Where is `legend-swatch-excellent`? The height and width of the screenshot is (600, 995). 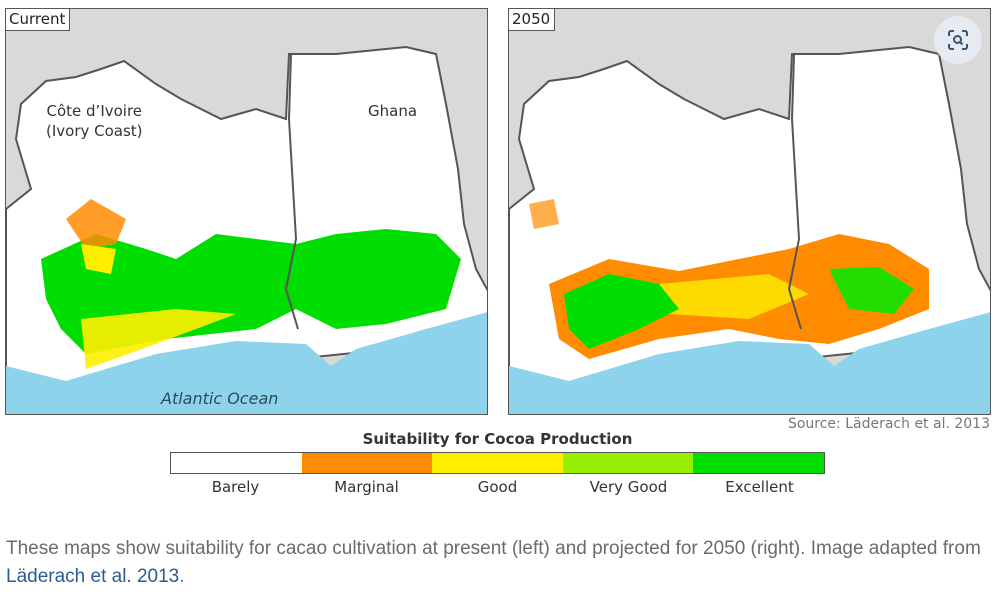 legend-swatch-excellent is located at coordinates (758, 463).